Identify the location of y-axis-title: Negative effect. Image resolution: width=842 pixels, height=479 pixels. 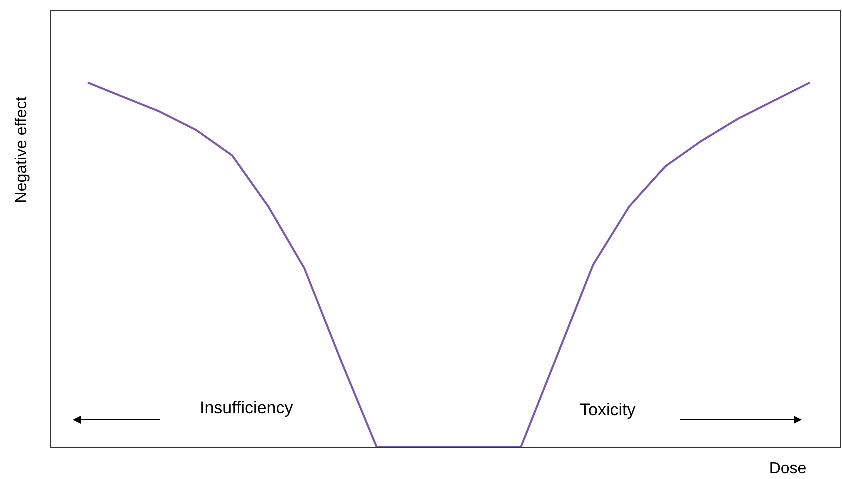
(21, 150).